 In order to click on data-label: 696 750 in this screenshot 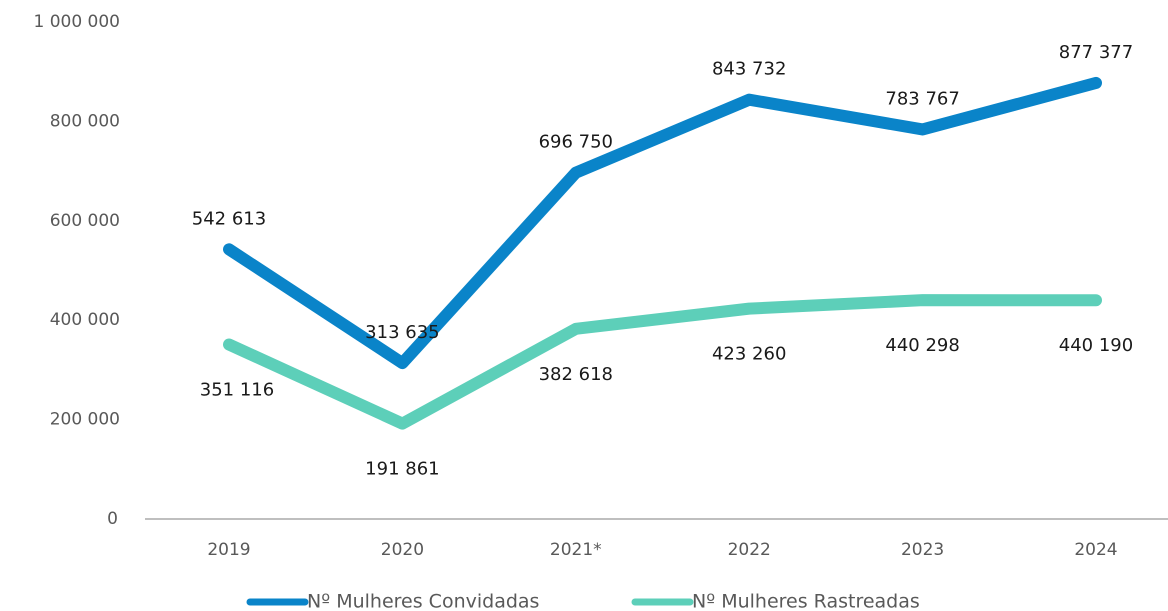, I will do `click(576, 142)`.